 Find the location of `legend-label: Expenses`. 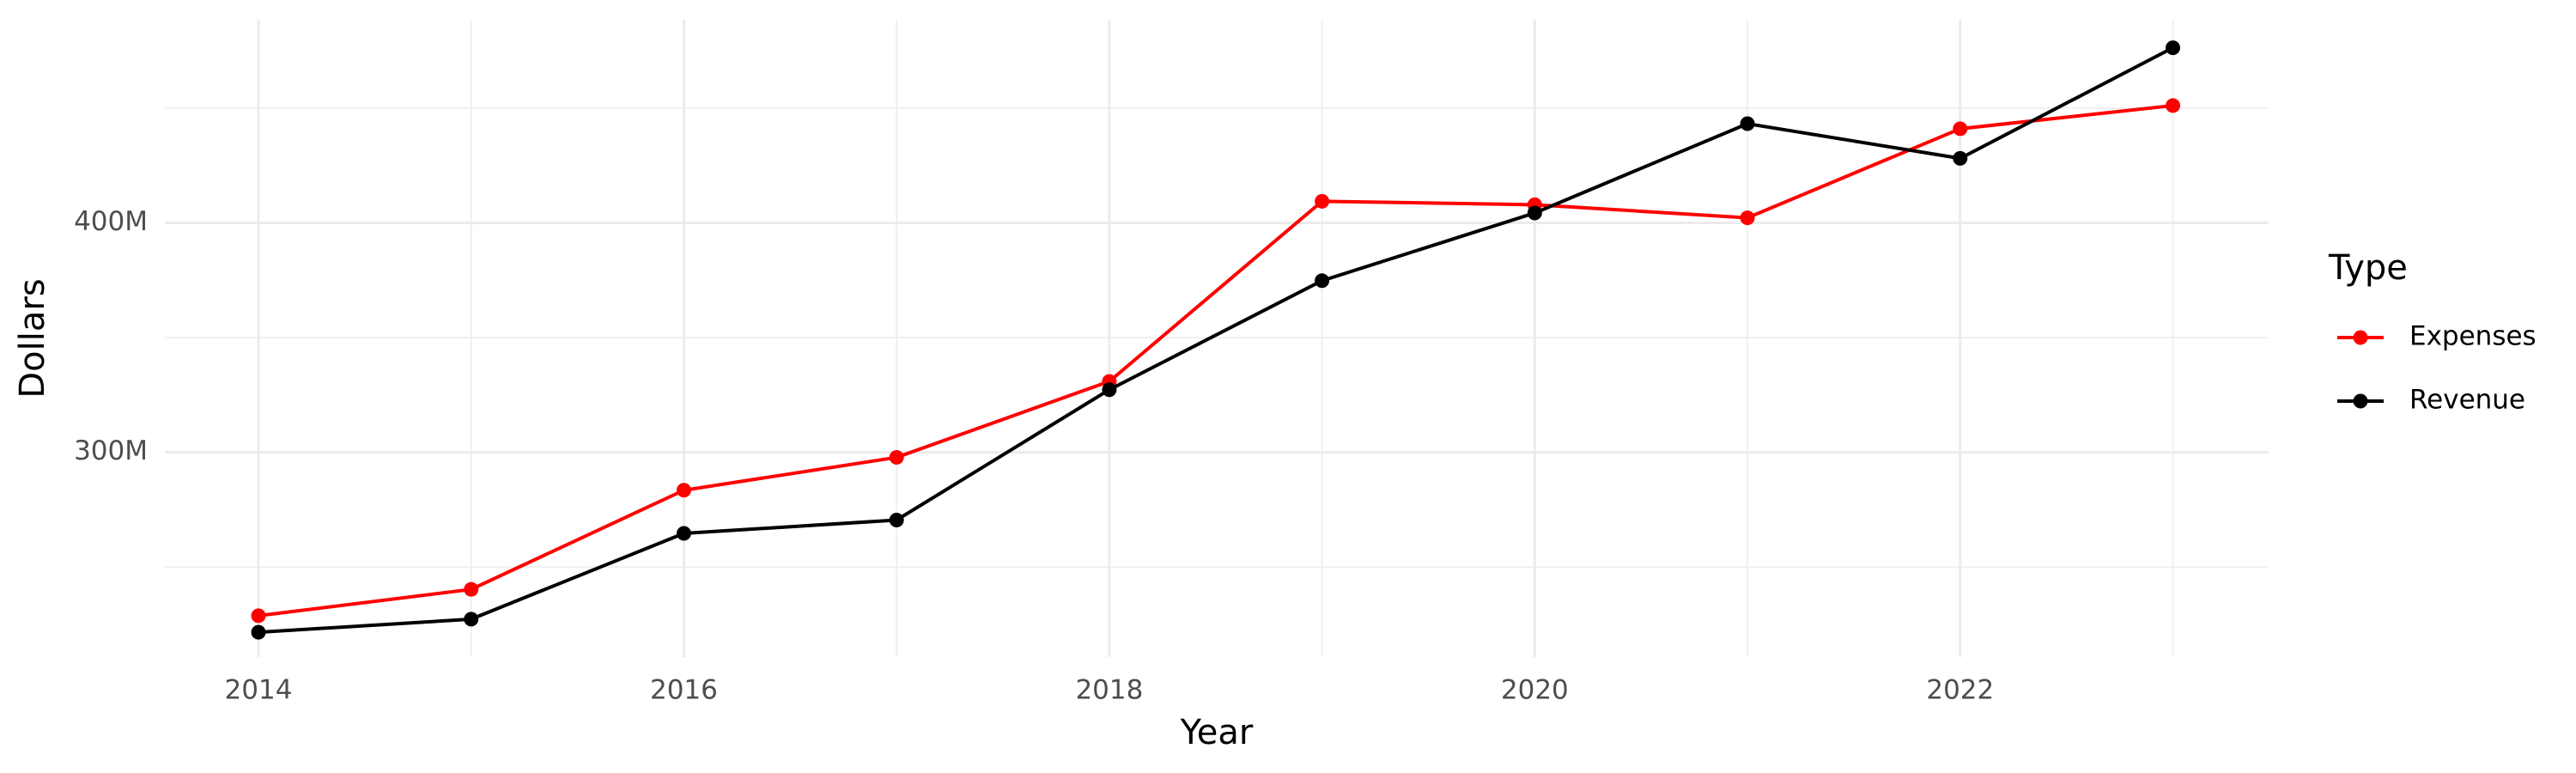

legend-label: Expenses is located at coordinates (2473, 336).